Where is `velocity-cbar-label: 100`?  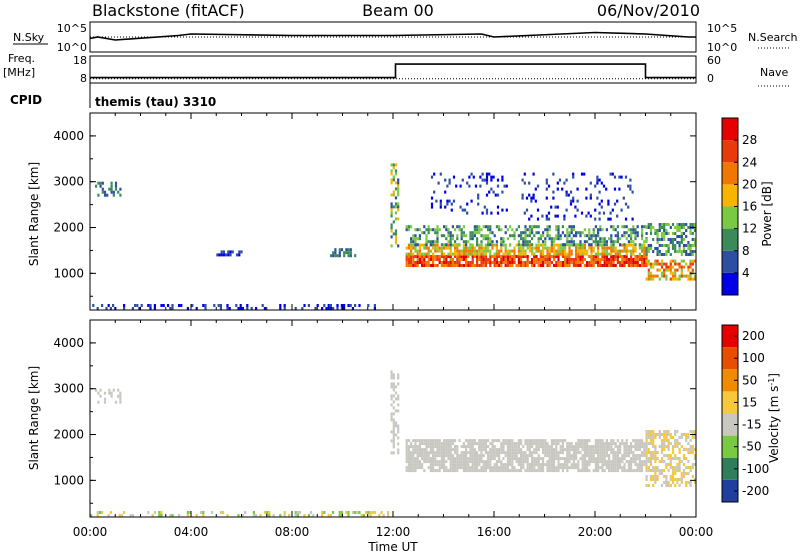 velocity-cbar-label: 100 is located at coordinates (753, 358).